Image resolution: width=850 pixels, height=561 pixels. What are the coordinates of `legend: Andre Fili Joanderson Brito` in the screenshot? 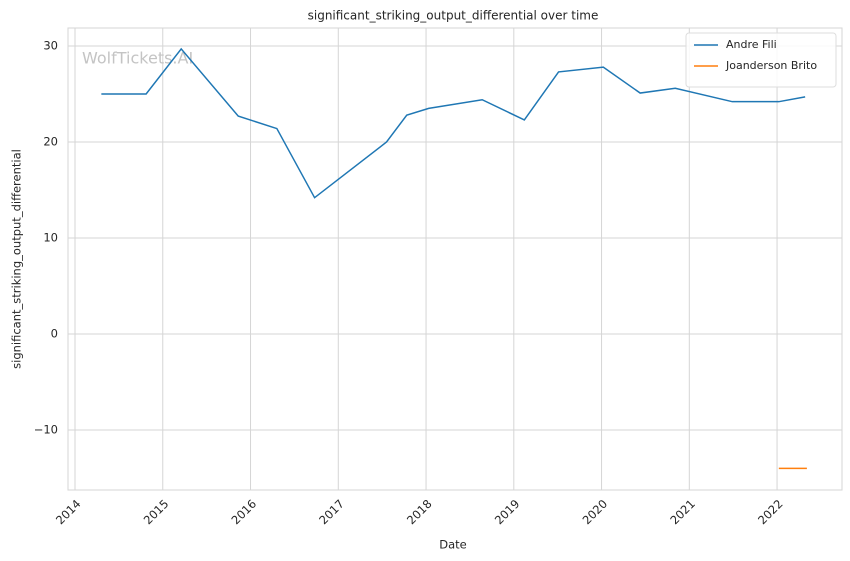 It's located at (761, 60).